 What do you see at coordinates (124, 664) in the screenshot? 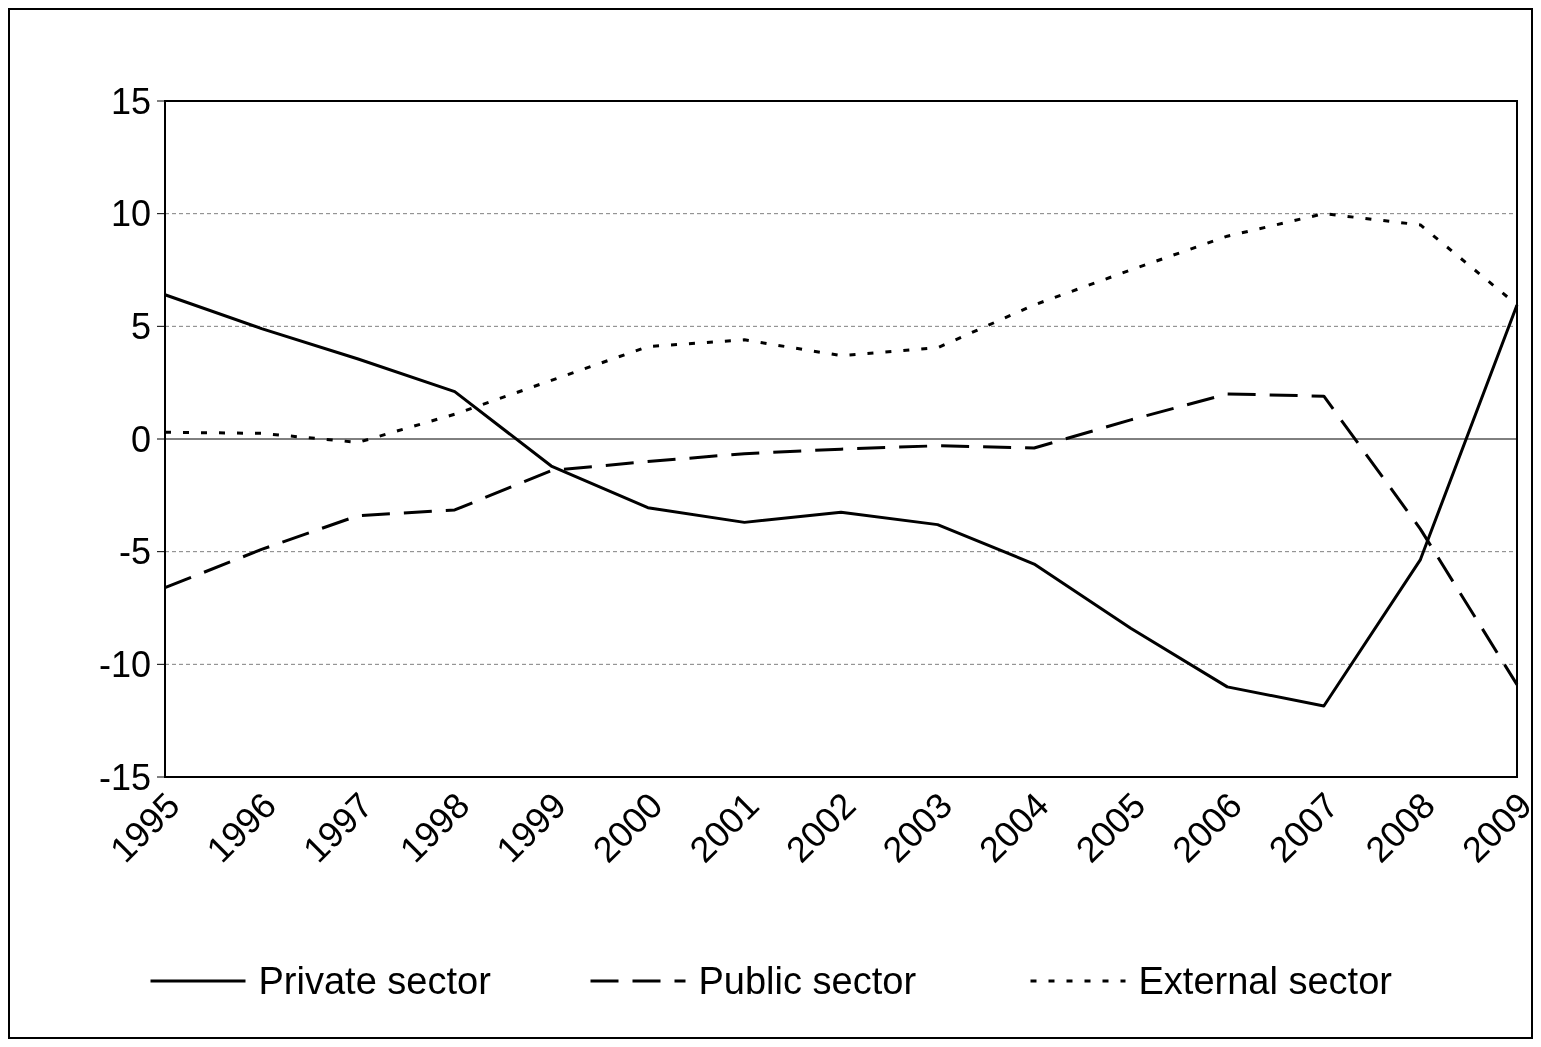
I see `y-tick-label: -10` at bounding box center [124, 664].